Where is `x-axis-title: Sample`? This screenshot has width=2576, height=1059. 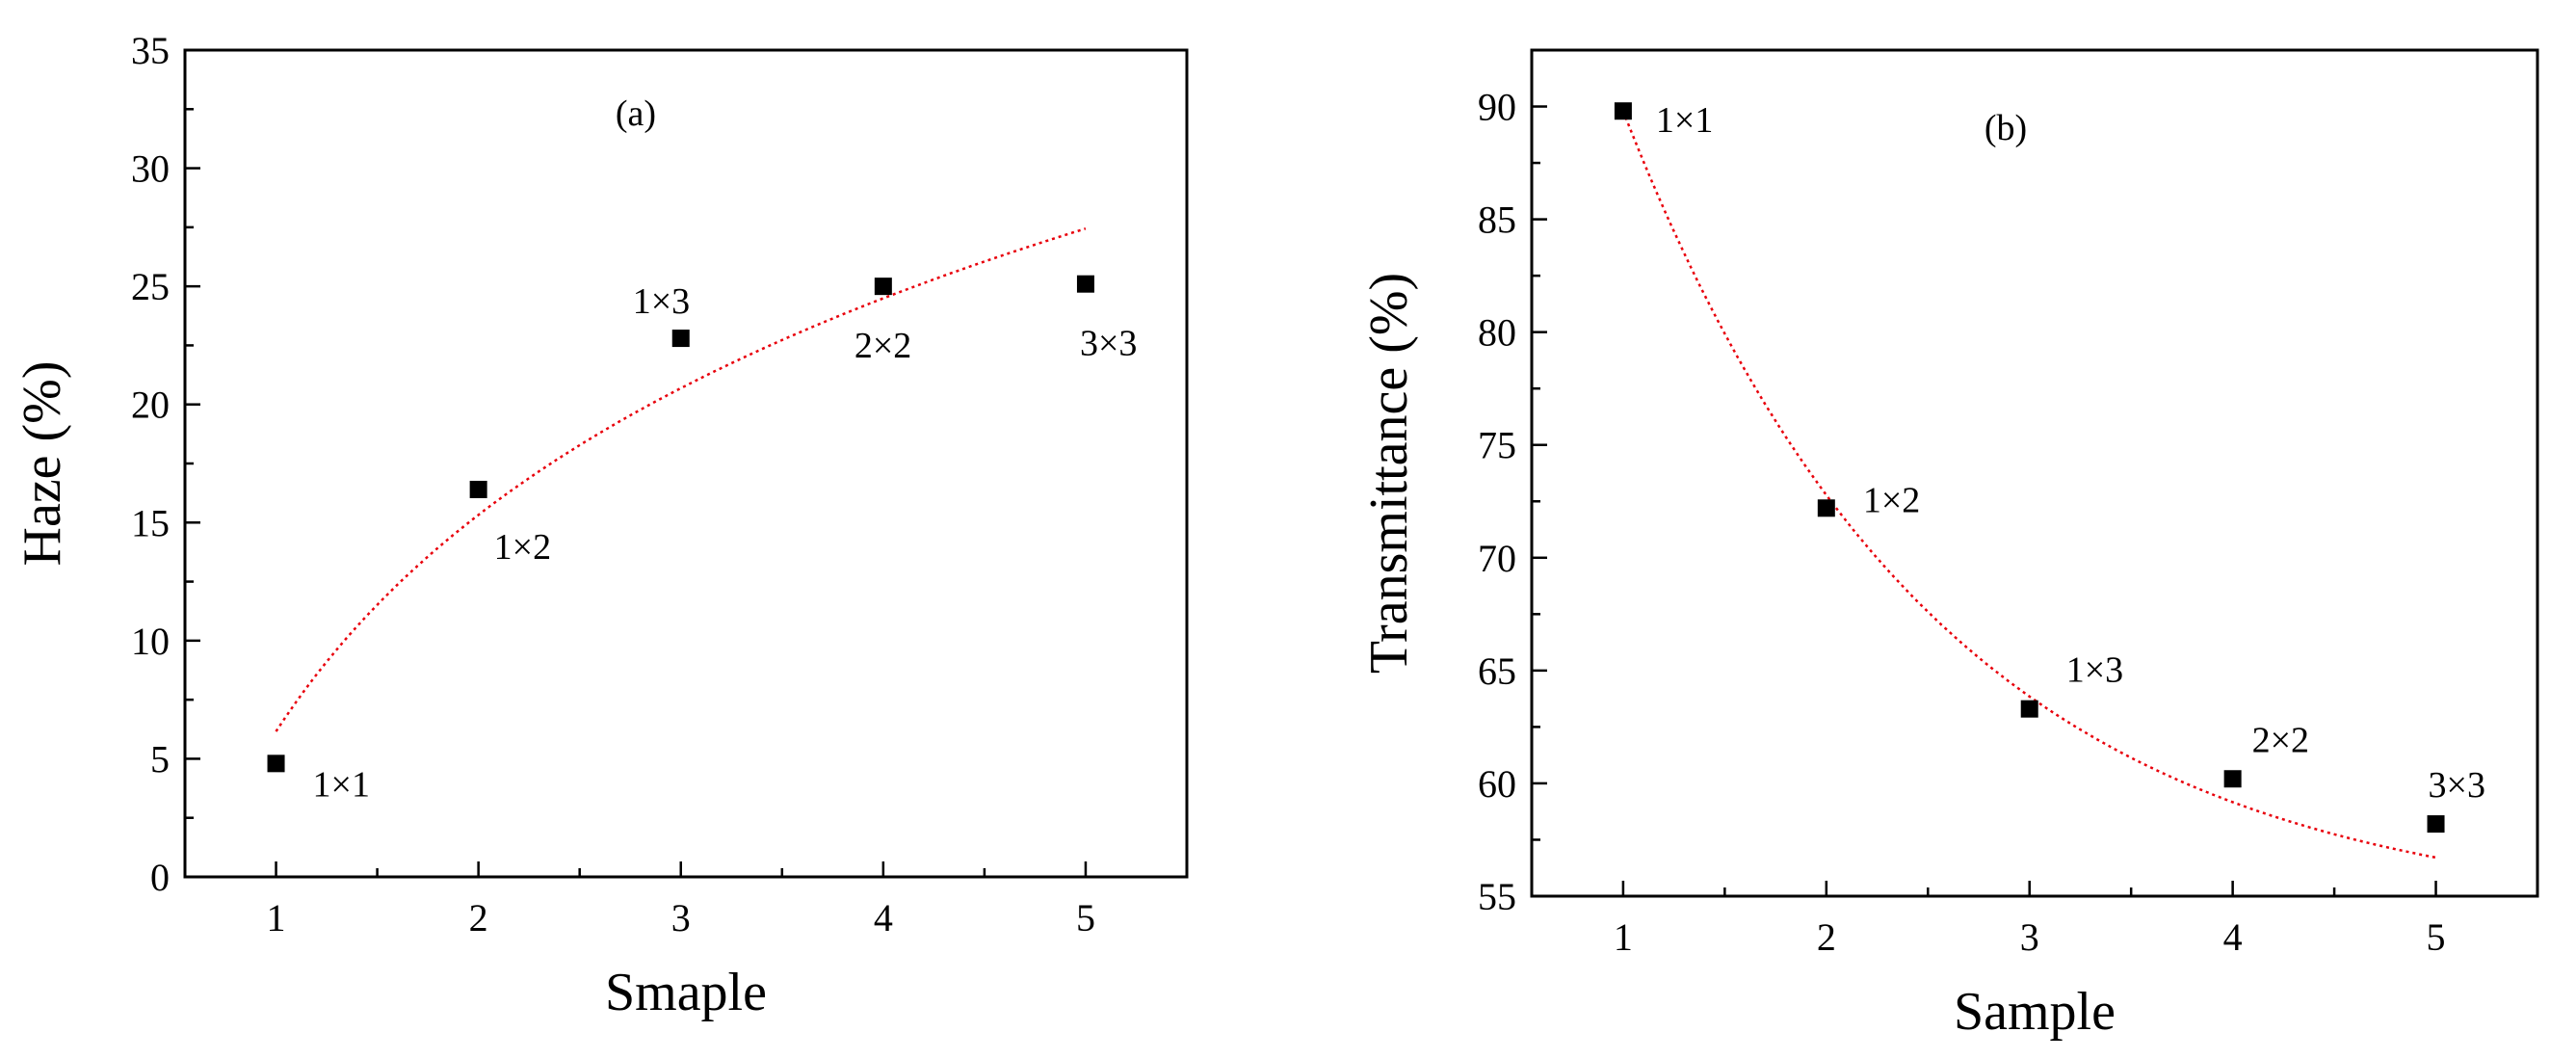 x-axis-title: Sample is located at coordinates (2035, 1012).